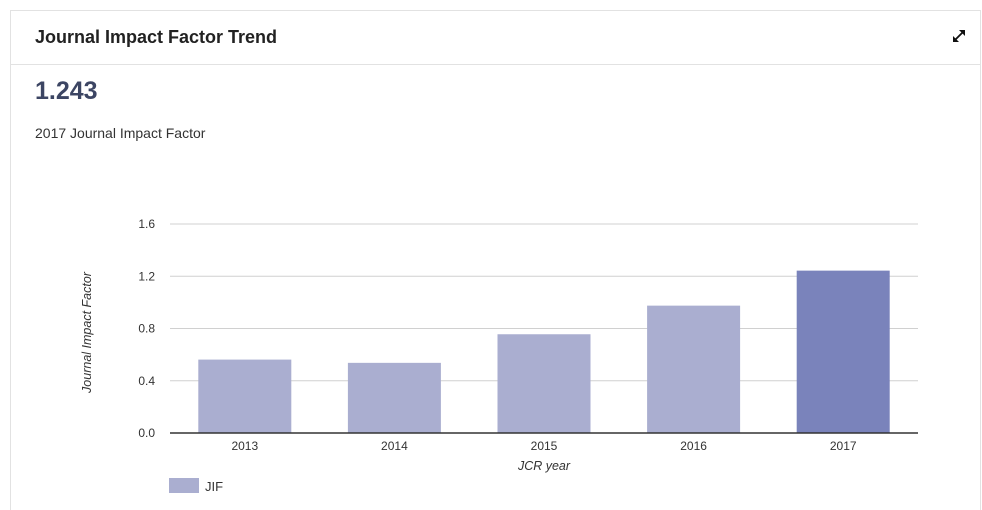 The image size is (982, 510). I want to click on x-tick-label: 2014, so click(394, 446).